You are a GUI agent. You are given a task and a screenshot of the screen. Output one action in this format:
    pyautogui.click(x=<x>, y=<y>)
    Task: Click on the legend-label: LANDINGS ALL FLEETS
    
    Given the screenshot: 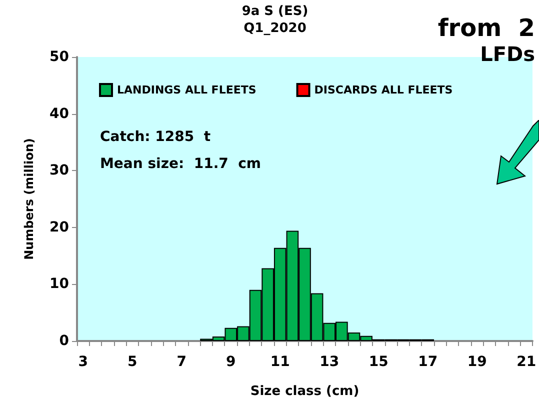 What is the action you would take?
    pyautogui.click(x=186, y=90)
    